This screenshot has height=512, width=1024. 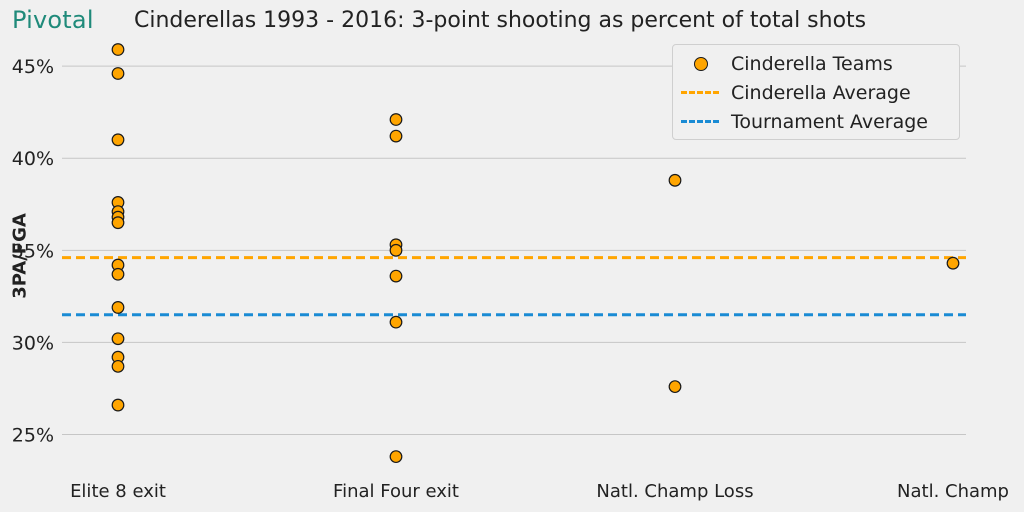 I want to click on legend-line-cinderella-average, so click(x=700, y=92).